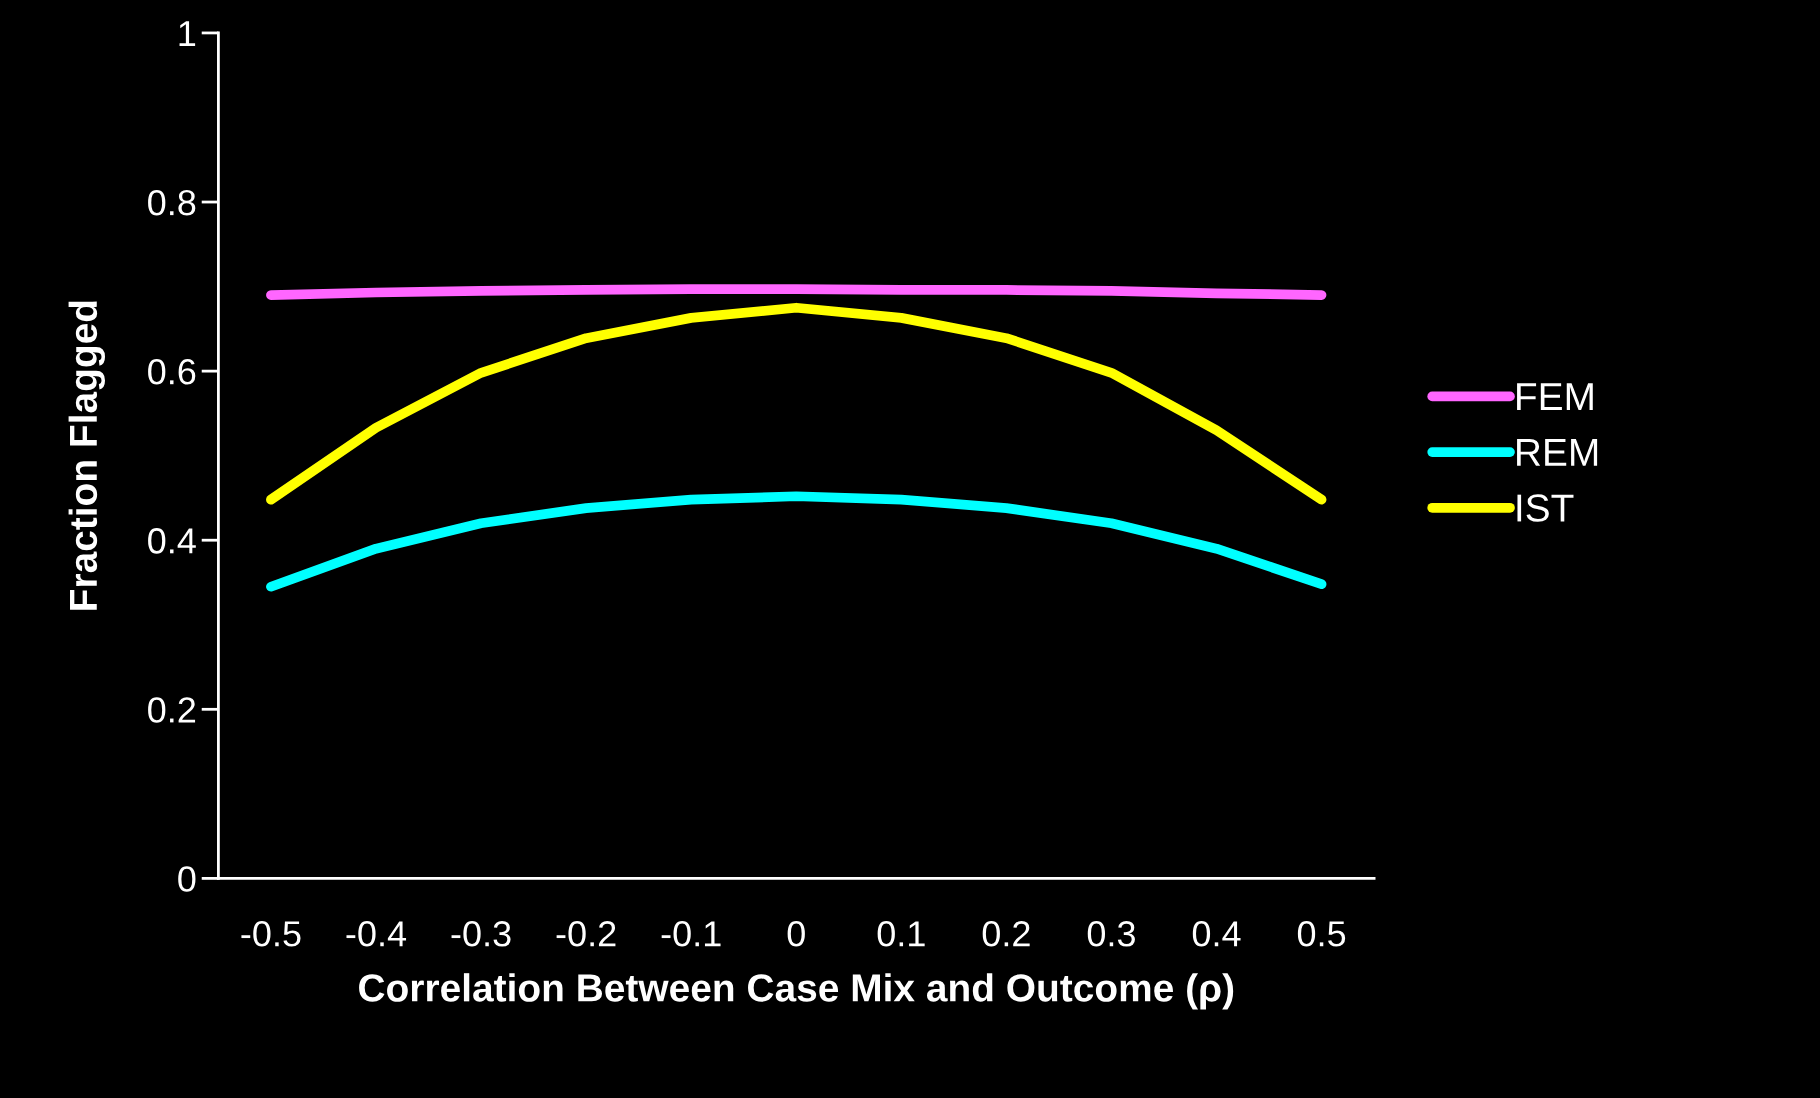  What do you see at coordinates (691, 934) in the screenshot?
I see `x-tick-label: -0.1` at bounding box center [691, 934].